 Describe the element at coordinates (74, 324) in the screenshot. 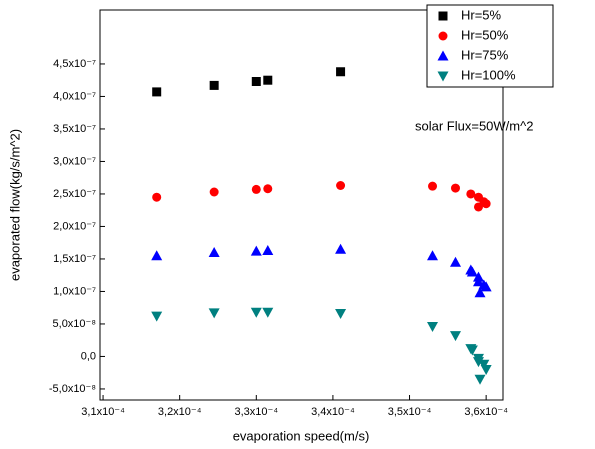

I see `y-tick-label: 5,0x10⁻⁸` at that location.